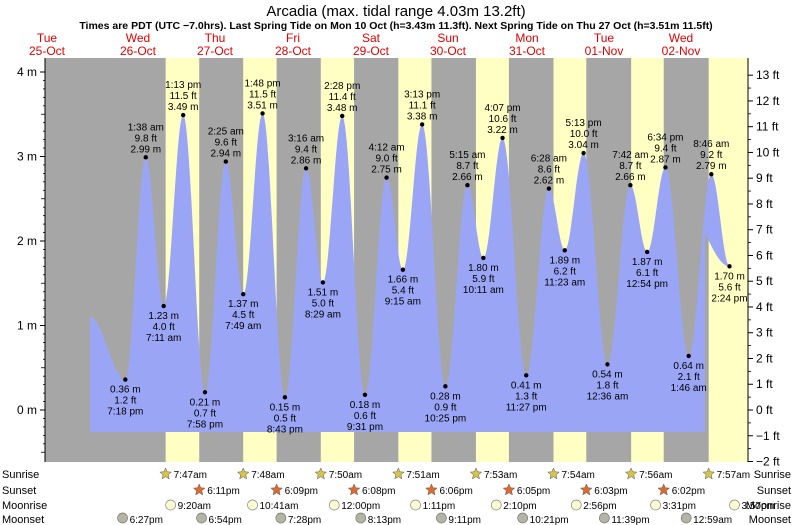  I want to click on sunset-time: 6:06pm, so click(455, 491).